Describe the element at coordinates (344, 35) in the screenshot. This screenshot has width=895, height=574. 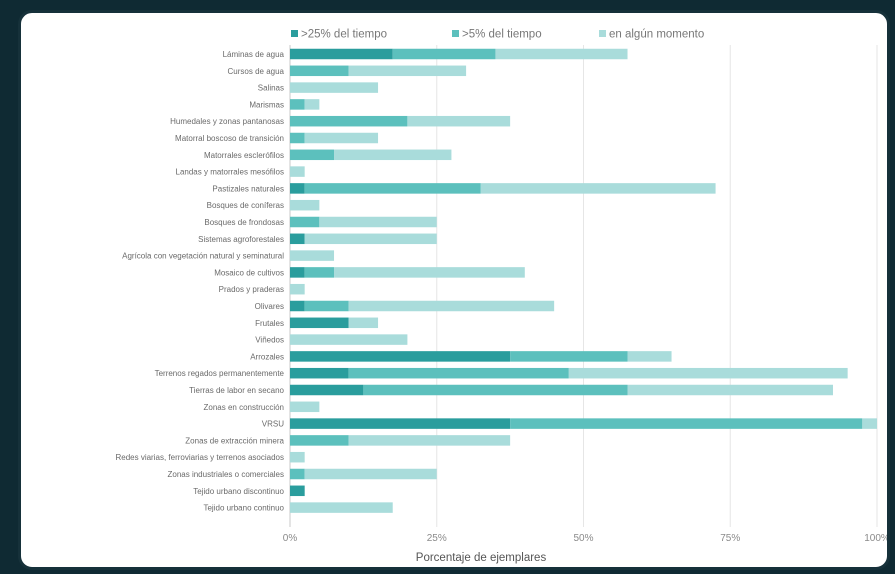
I see `legend-label: >25% del tiempo` at that location.